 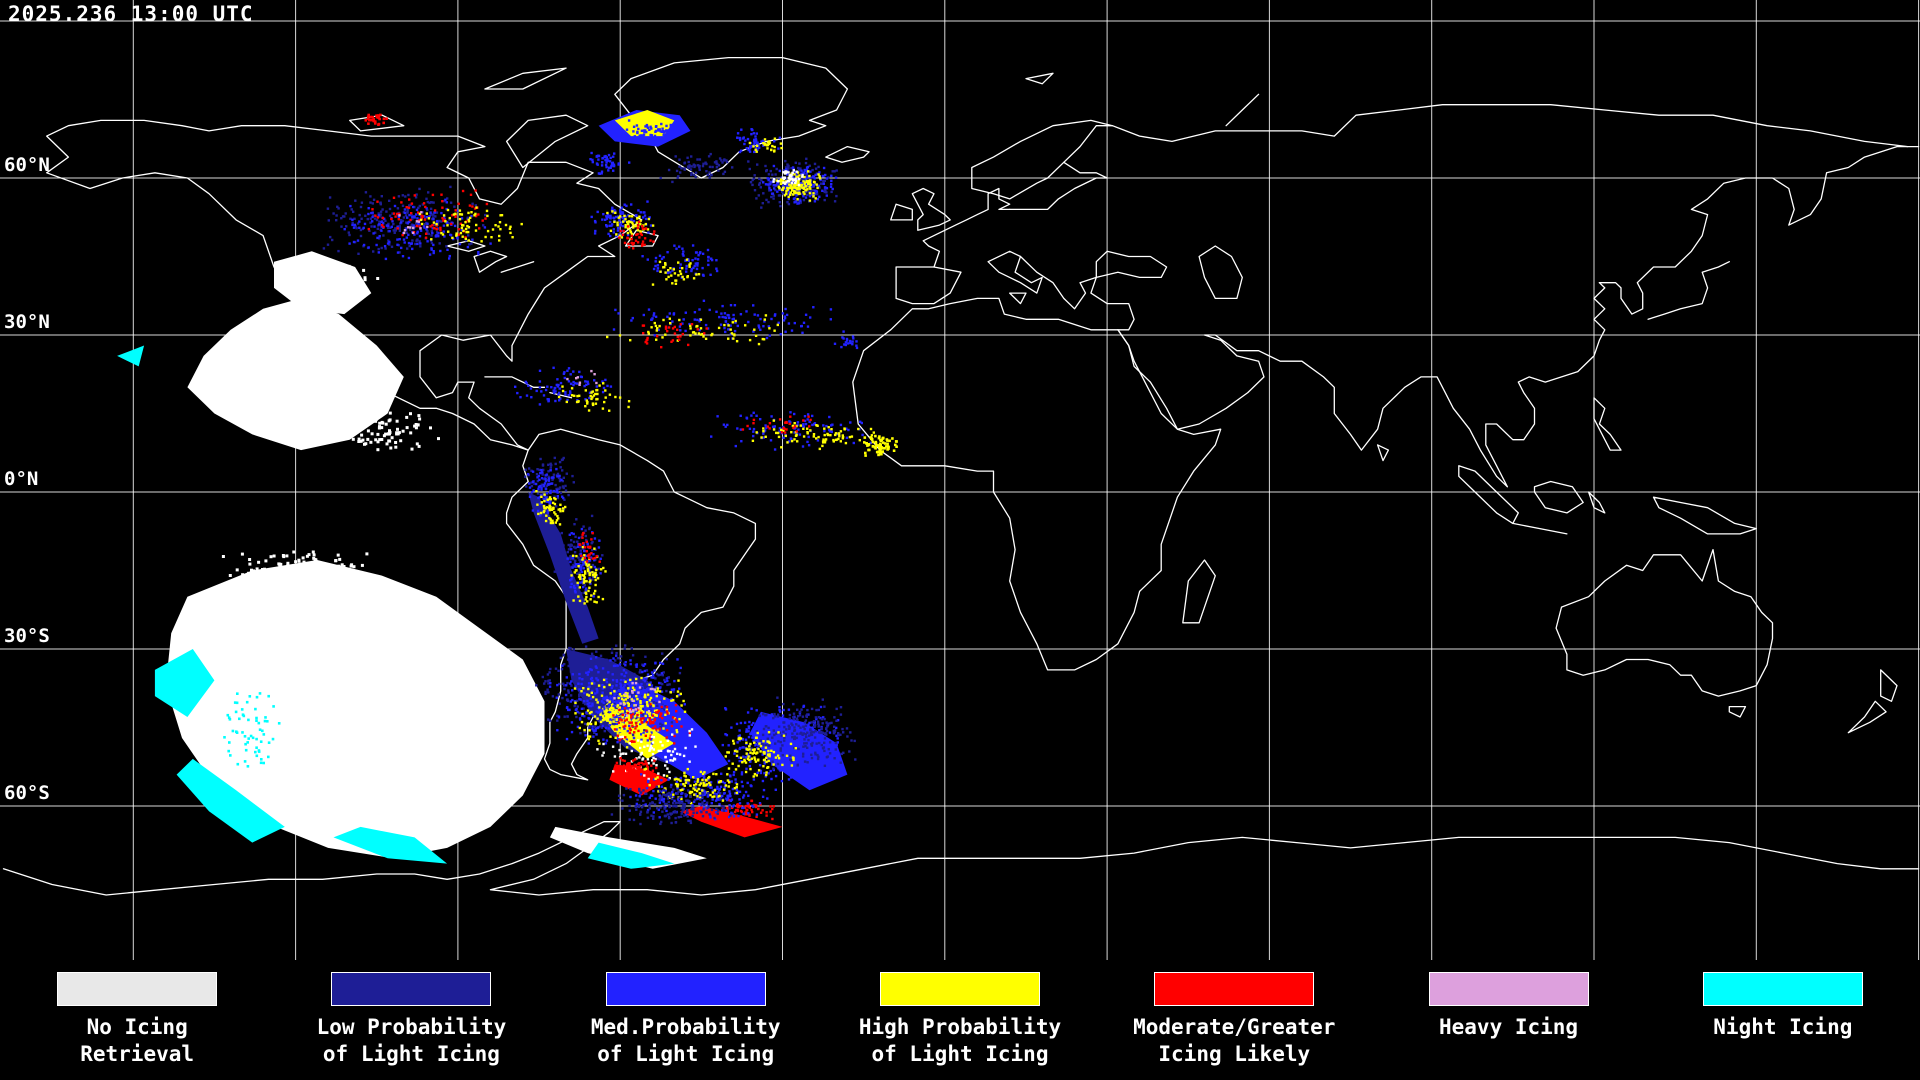 I want to click on legend-swatch-moderate-greater, so click(x=1234, y=989).